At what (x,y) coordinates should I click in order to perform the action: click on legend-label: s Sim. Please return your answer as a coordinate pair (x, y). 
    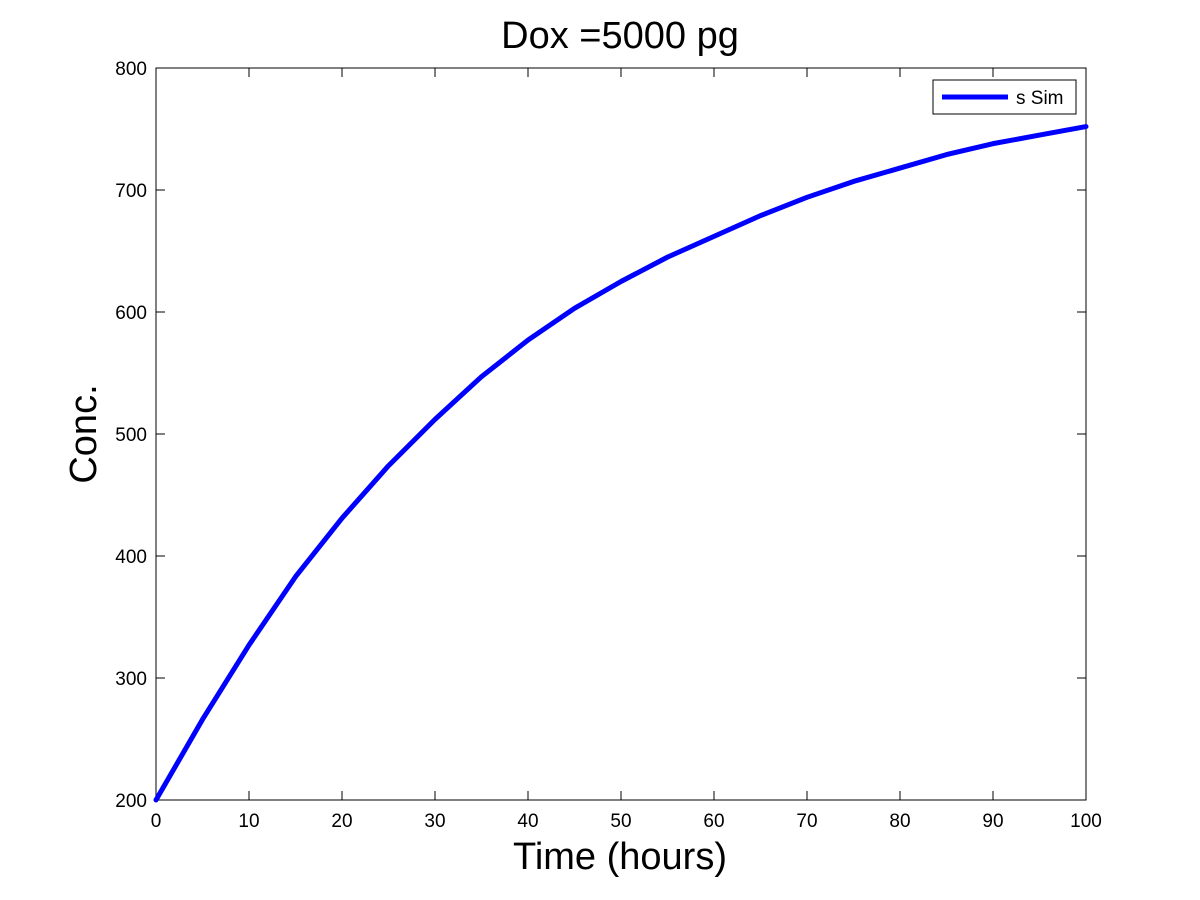
    Looking at the image, I should click on (1040, 98).